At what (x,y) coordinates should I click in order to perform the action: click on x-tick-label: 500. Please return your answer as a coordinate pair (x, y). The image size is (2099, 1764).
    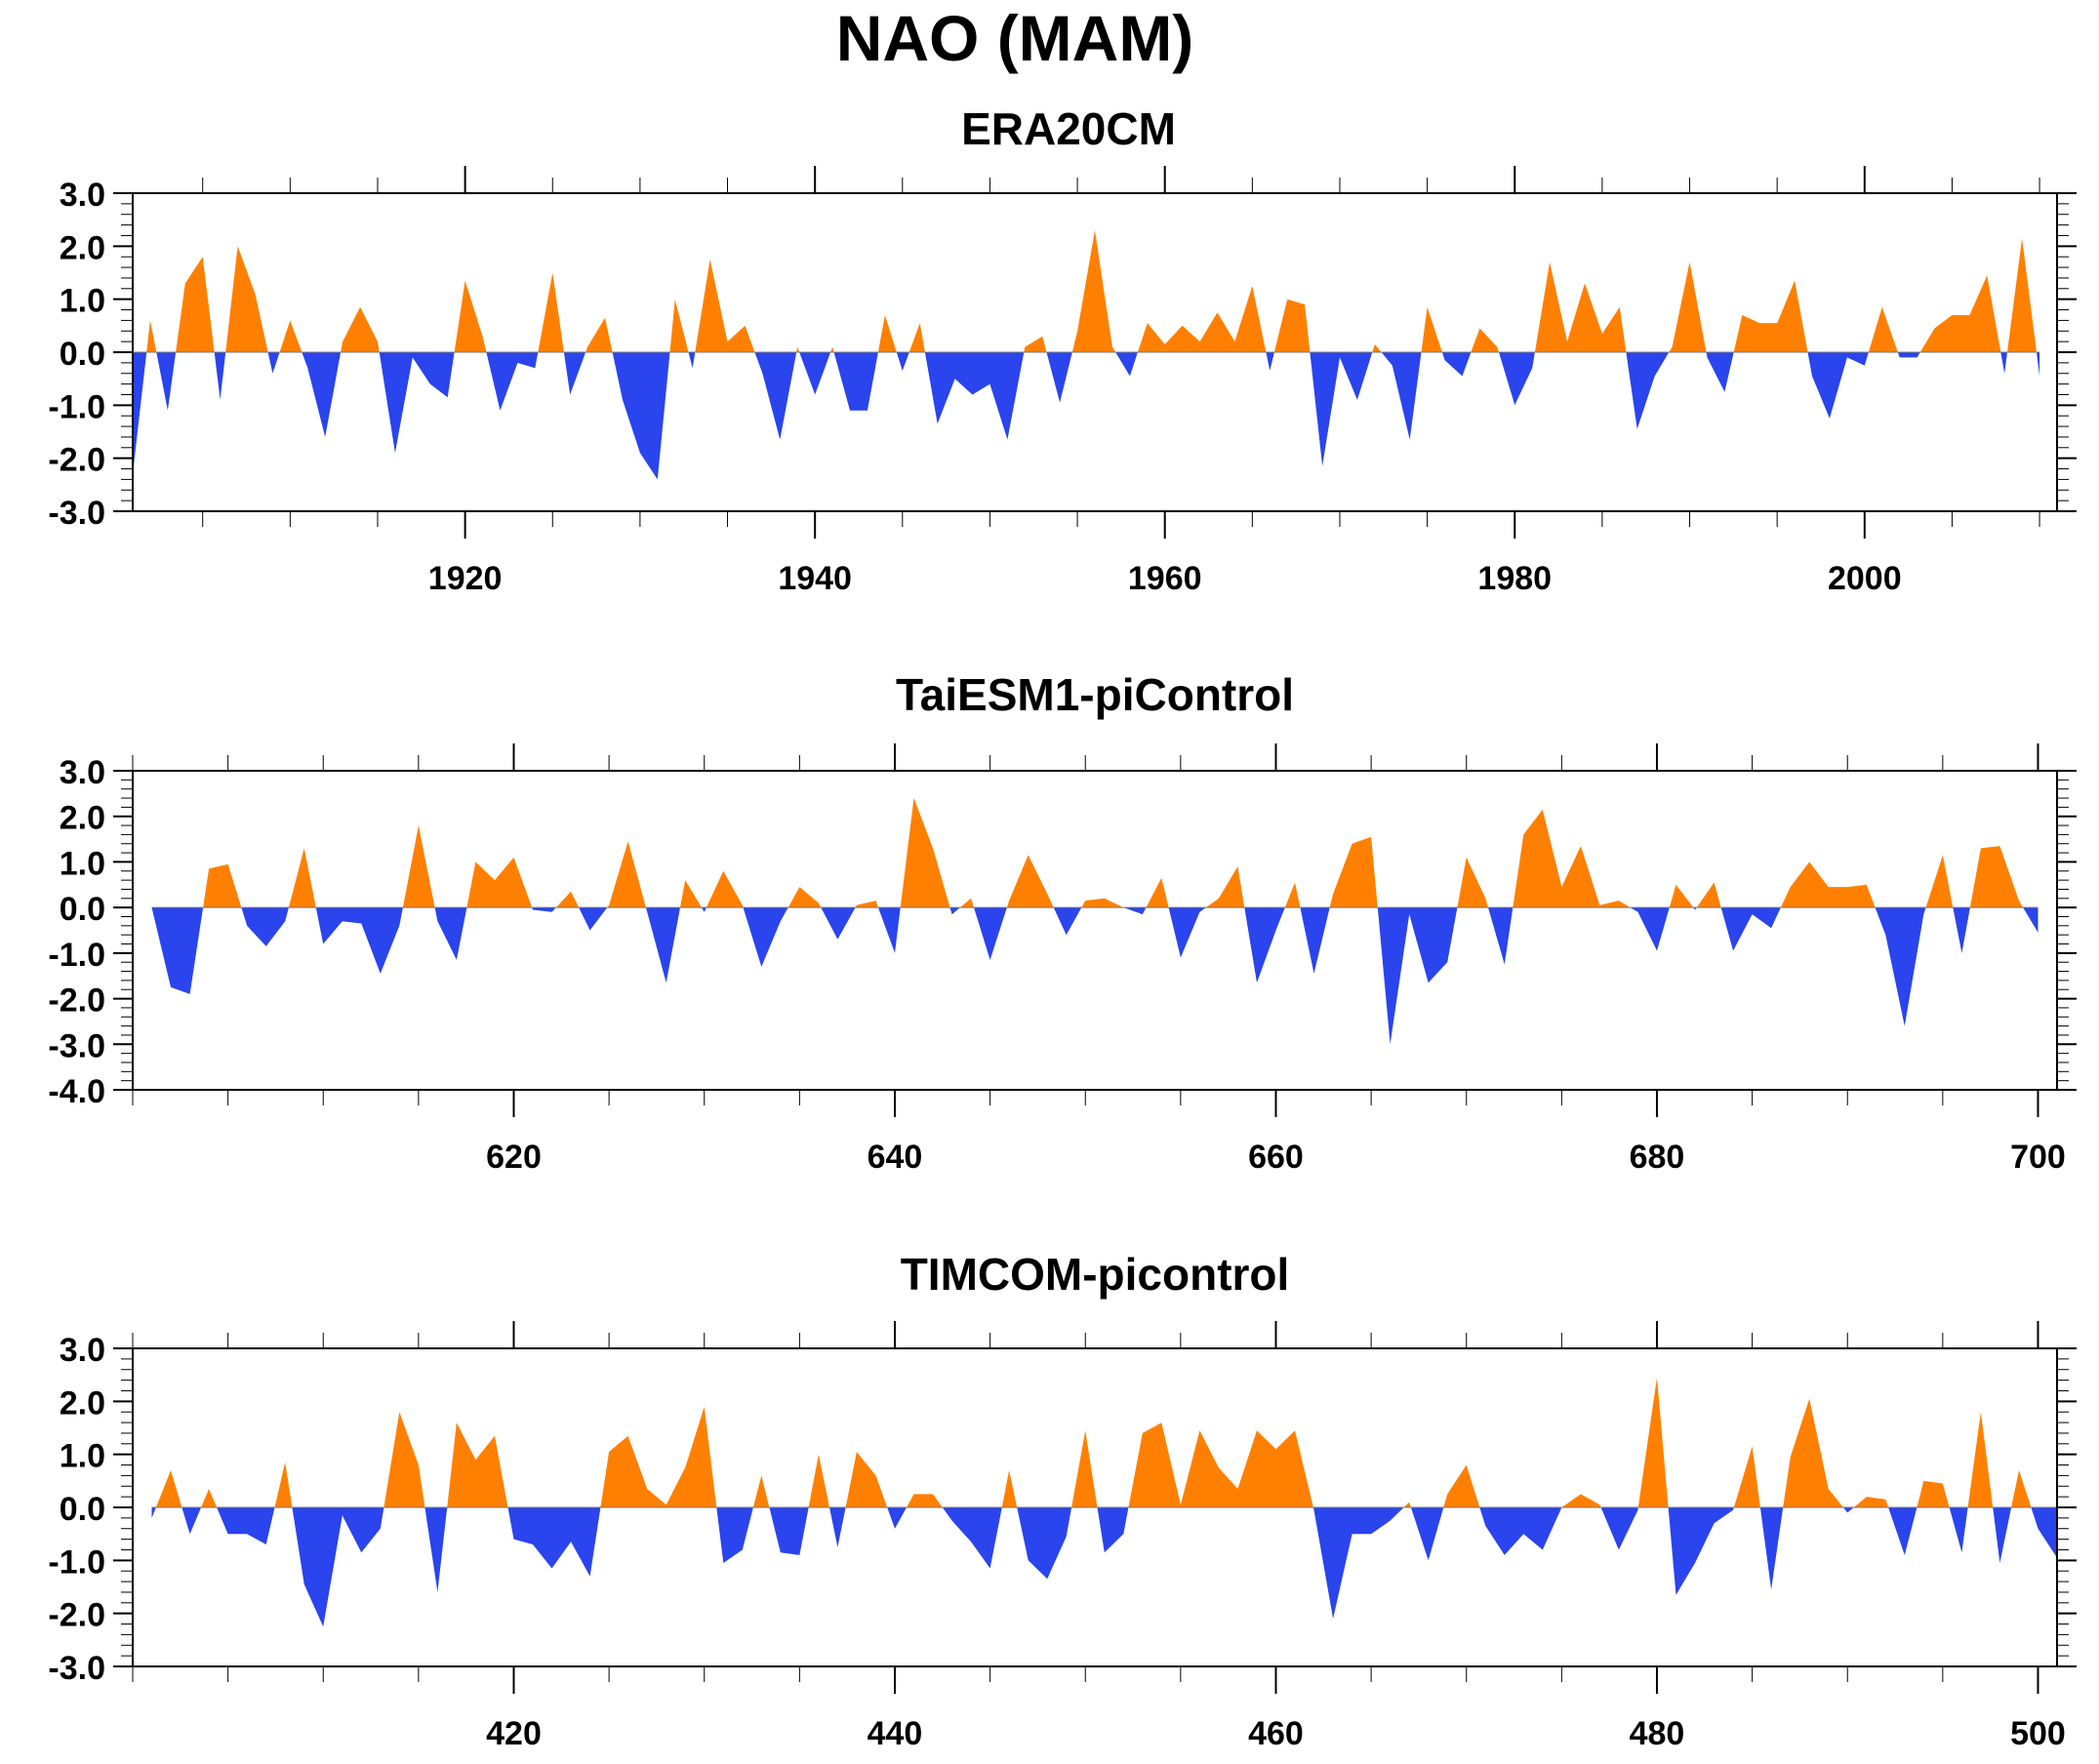
    Looking at the image, I should click on (2038, 1734).